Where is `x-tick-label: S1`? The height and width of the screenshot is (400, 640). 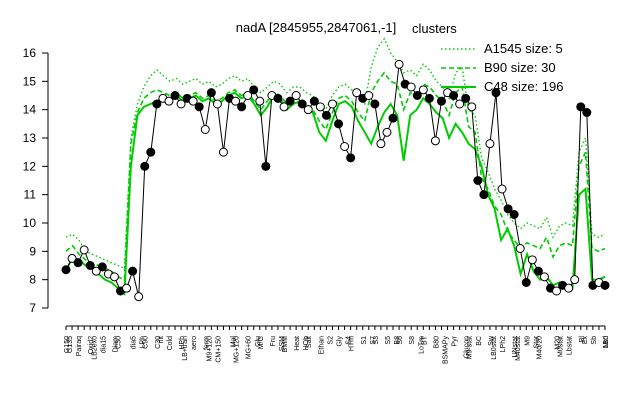
x-tick-label: S1 is located at coordinates (364, 340).